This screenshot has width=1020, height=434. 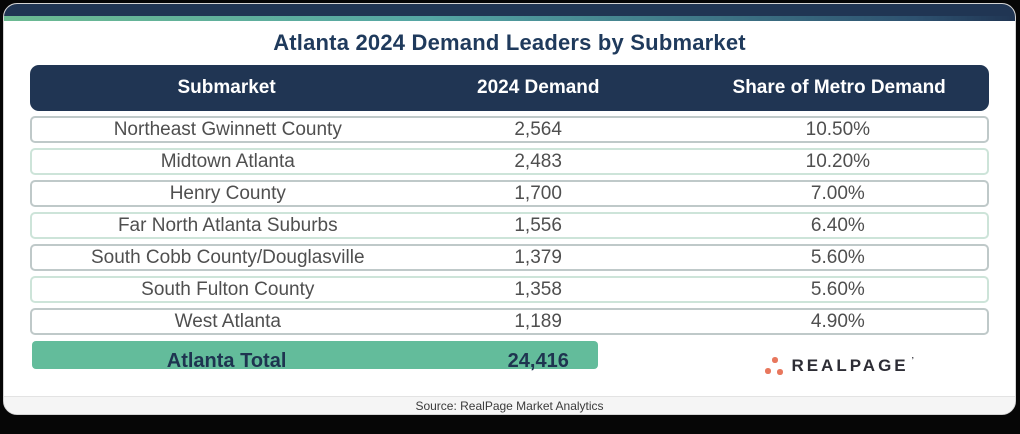 I want to click on column-header-share: Share of Metro Demand, so click(x=839, y=87).